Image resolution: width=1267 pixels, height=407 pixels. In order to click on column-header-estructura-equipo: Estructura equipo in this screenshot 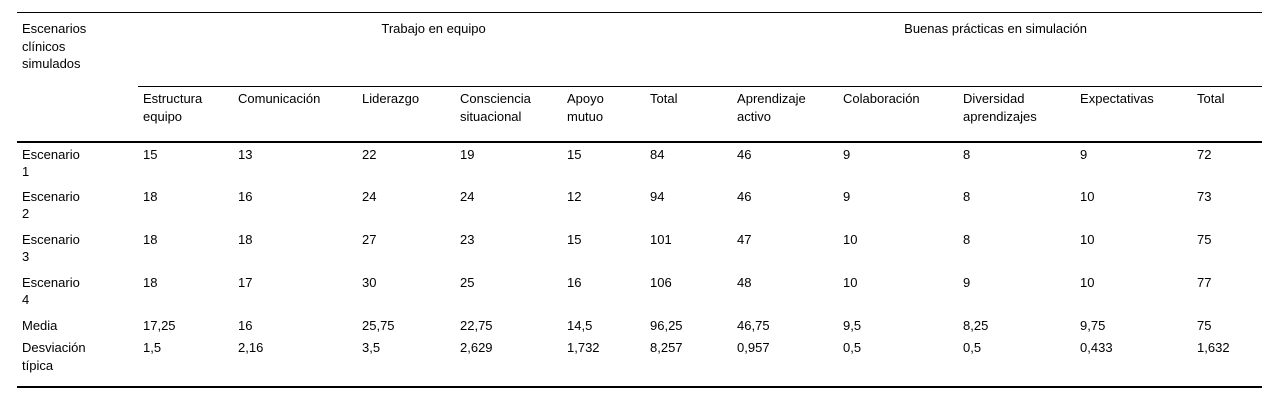, I will do `click(185, 114)`.